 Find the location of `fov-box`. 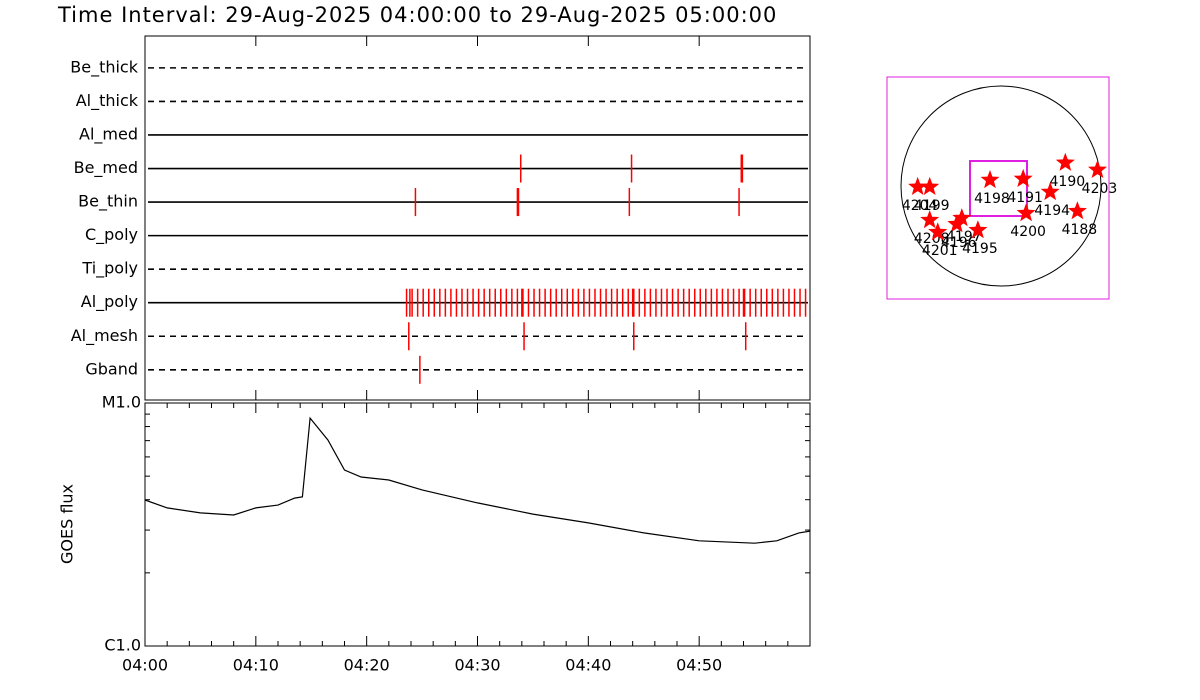

fov-box is located at coordinates (998, 188).